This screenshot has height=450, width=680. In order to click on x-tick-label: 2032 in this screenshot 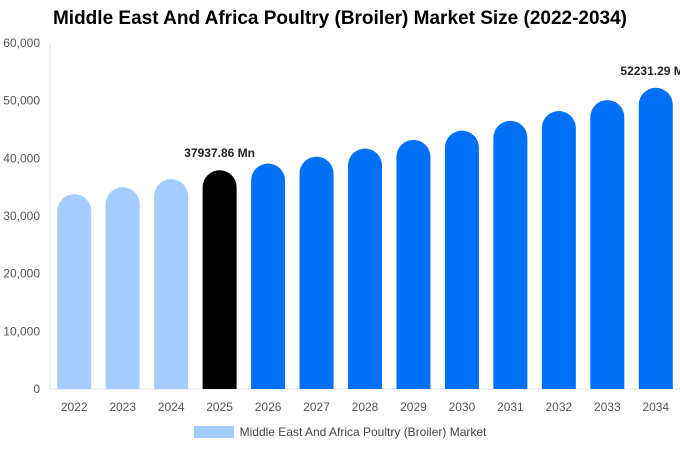, I will do `click(558, 407)`.